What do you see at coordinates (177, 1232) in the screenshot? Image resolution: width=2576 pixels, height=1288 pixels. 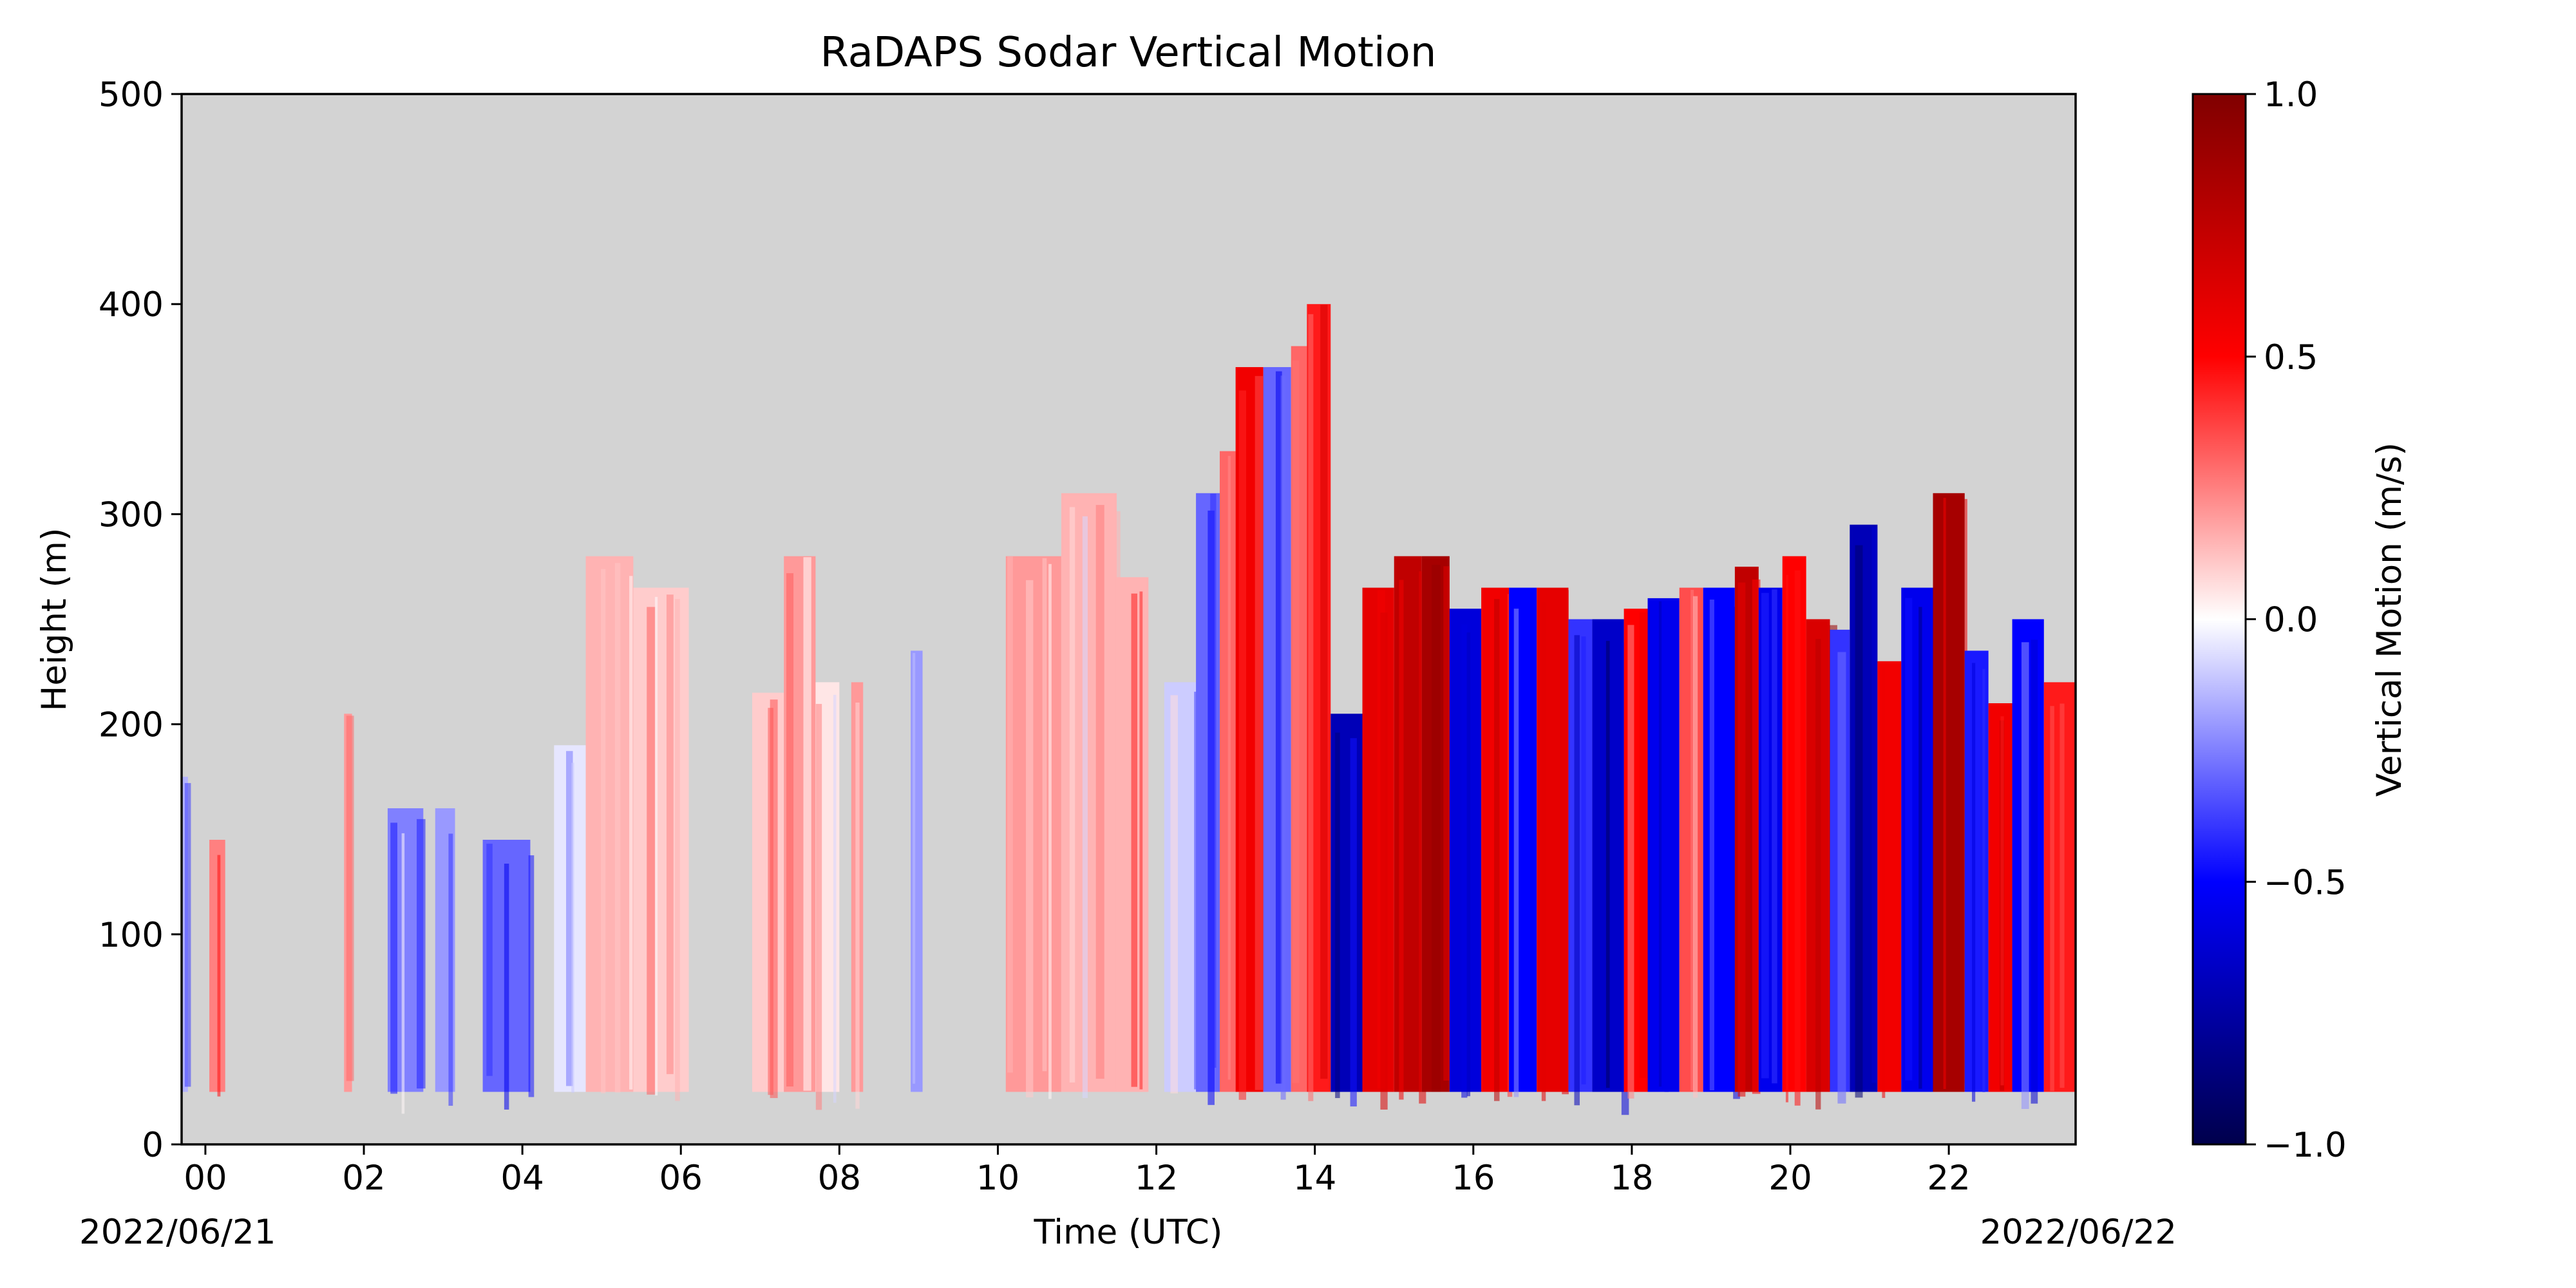 I see `start-date-label: 2022/06/21` at bounding box center [177, 1232].